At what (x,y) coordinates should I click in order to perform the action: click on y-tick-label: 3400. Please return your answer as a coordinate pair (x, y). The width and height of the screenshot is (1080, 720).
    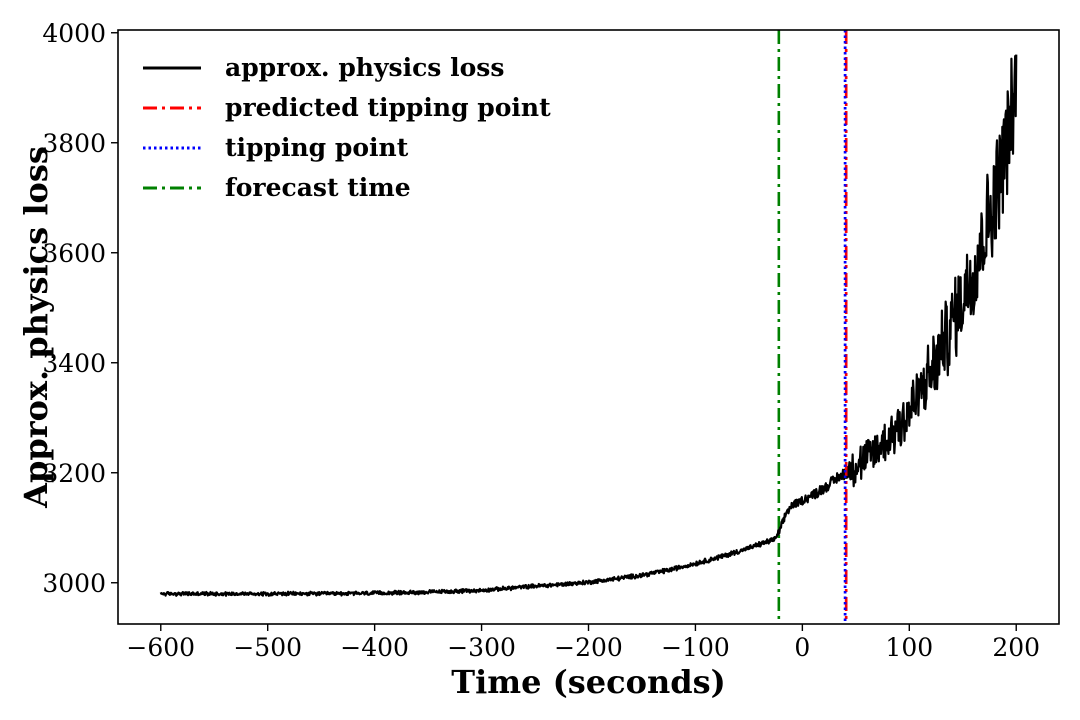
    Looking at the image, I should click on (74, 363).